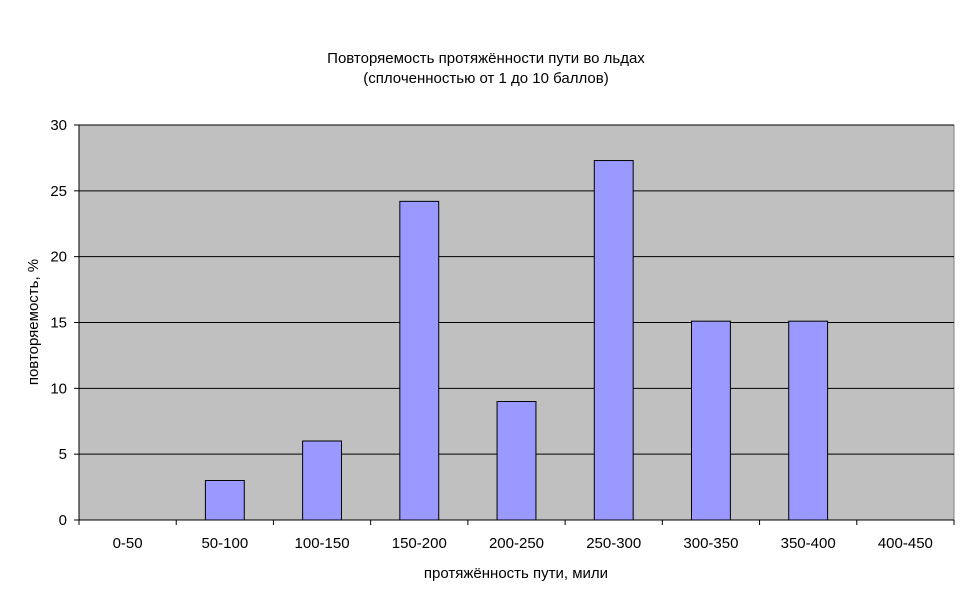 This screenshot has width=969, height=603. What do you see at coordinates (128, 543) in the screenshot?
I see `x-tick-label: 0-50` at bounding box center [128, 543].